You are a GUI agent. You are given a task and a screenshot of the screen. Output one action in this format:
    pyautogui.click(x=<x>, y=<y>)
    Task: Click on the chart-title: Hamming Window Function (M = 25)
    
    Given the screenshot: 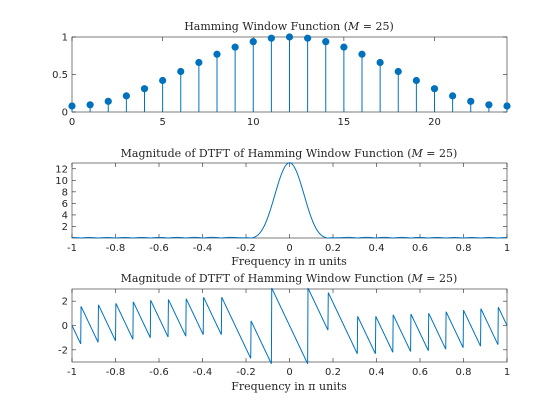 What is the action you would take?
    pyautogui.click(x=289, y=26)
    